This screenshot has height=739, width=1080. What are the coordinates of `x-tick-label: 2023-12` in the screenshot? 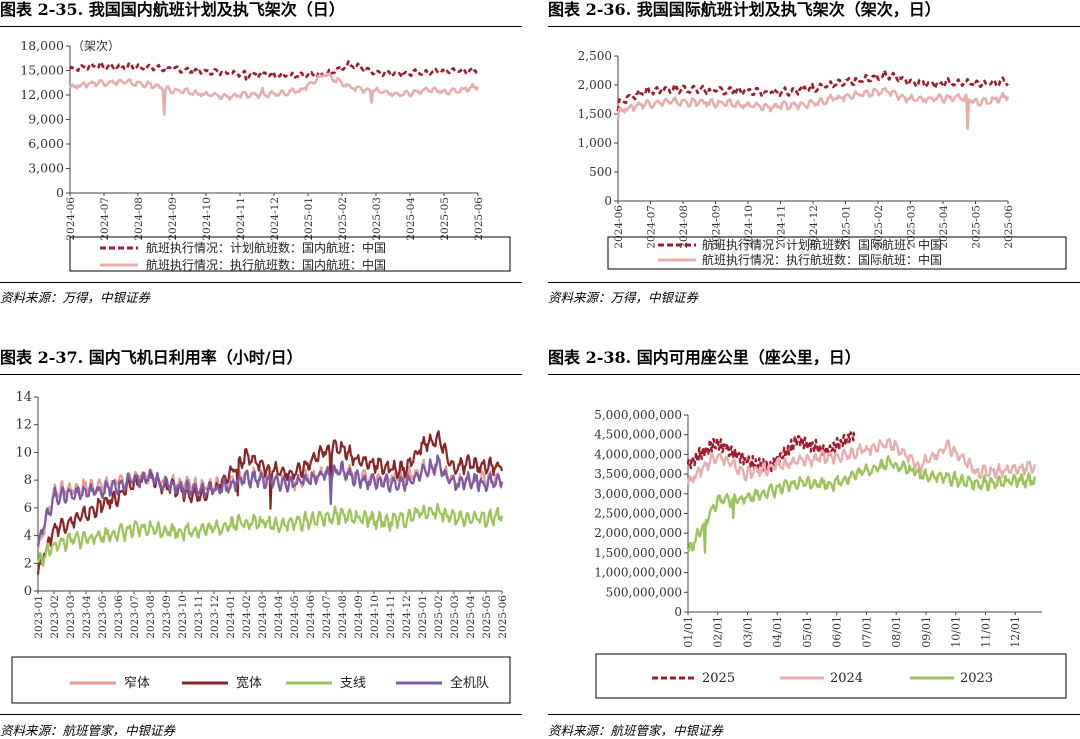 It's located at (215, 617).